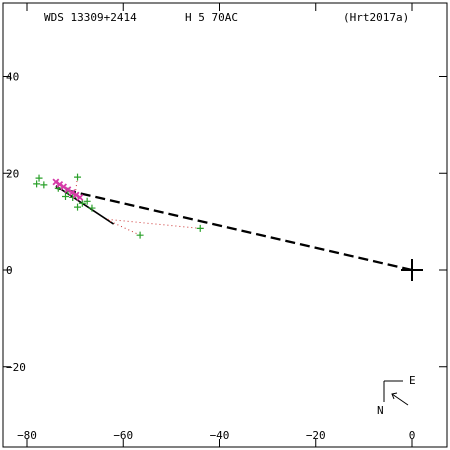 Image resolution: width=450 pixels, height=450 pixels. Describe the element at coordinates (400, 399) in the screenshot. I see `compass-direction-arrow` at that location.